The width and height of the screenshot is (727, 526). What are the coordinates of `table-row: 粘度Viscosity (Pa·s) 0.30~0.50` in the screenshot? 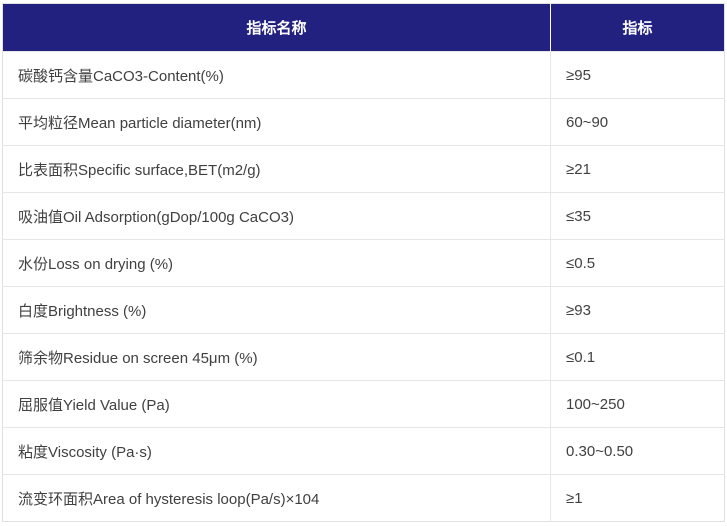 It's located at (363, 451).